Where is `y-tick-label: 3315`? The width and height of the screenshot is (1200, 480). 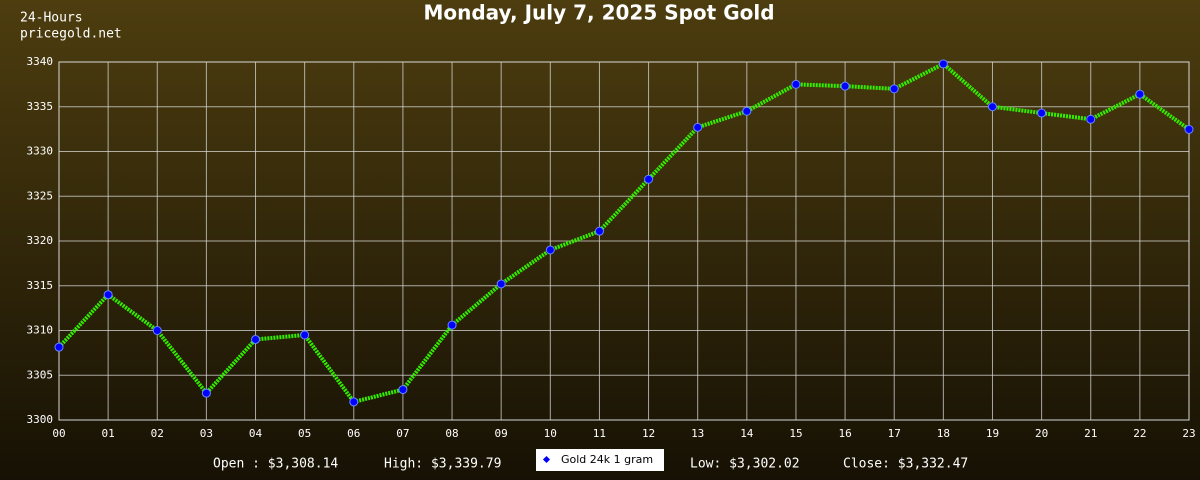
y-tick-label: 3315 is located at coordinates (40, 285).